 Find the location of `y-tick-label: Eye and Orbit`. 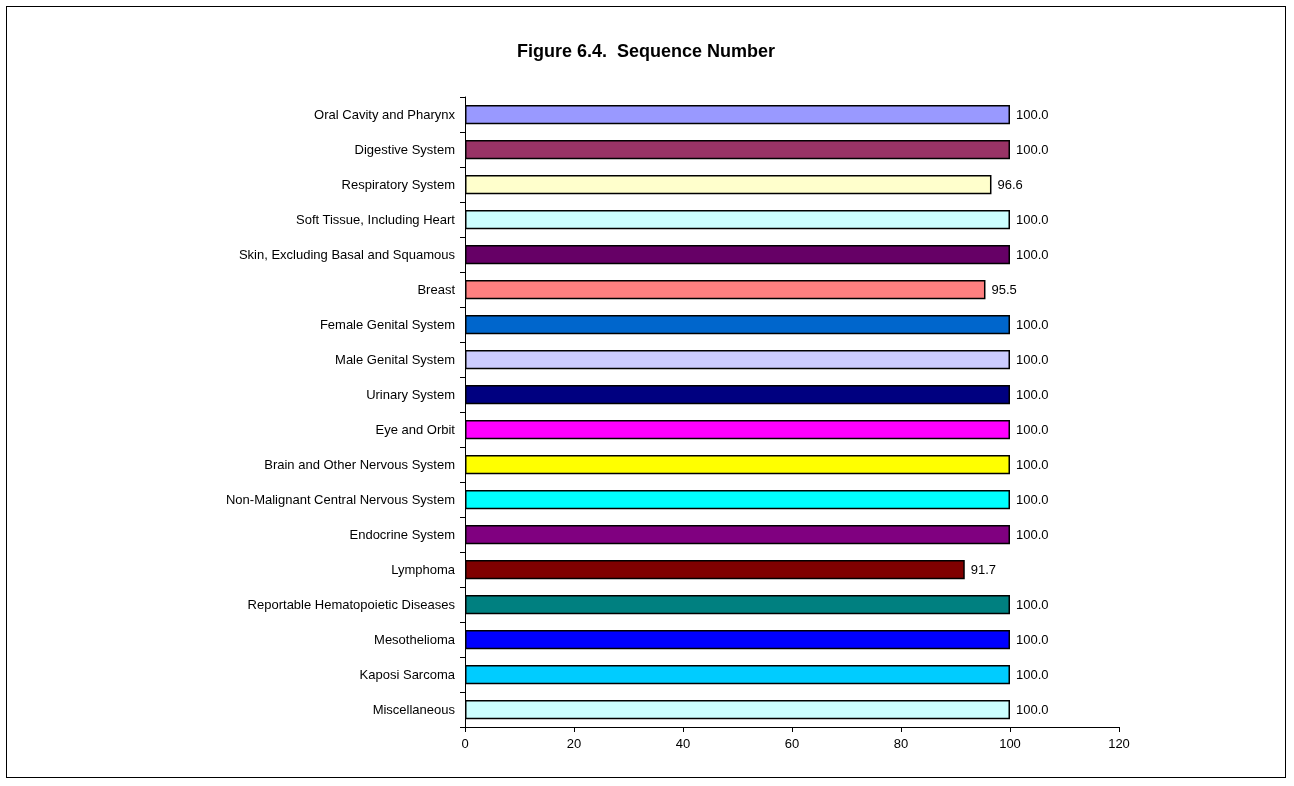

y-tick-label: Eye and Orbit is located at coordinates (415, 429).